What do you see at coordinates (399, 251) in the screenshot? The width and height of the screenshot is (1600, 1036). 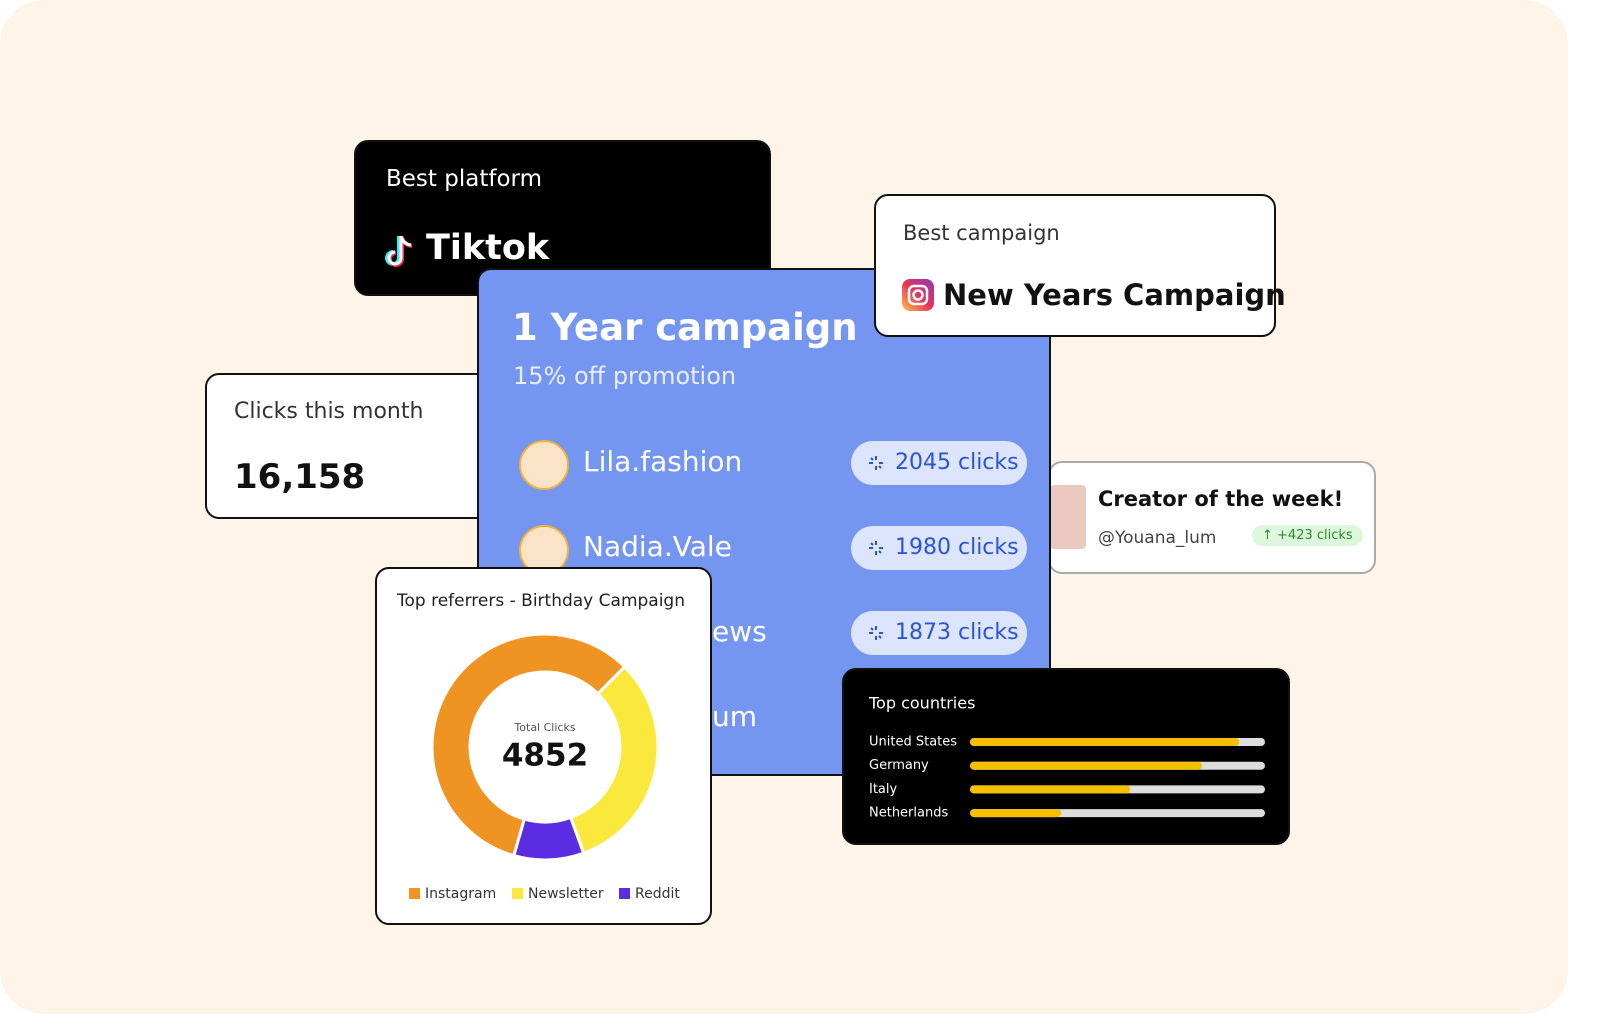 I see `tiktok-icon` at bounding box center [399, 251].